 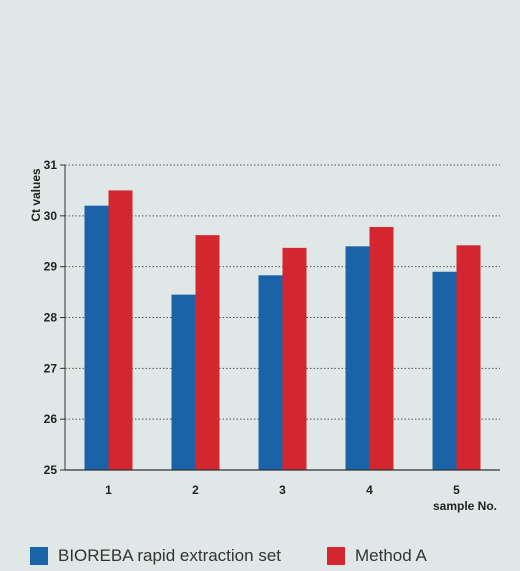 I want to click on y-tick-label: 29, so click(x=51, y=267).